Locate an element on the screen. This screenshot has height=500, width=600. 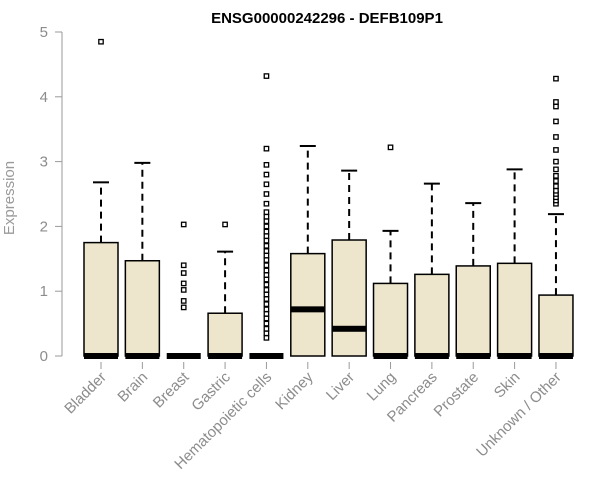
box-hematopoietic-cells is located at coordinates (266, 216).